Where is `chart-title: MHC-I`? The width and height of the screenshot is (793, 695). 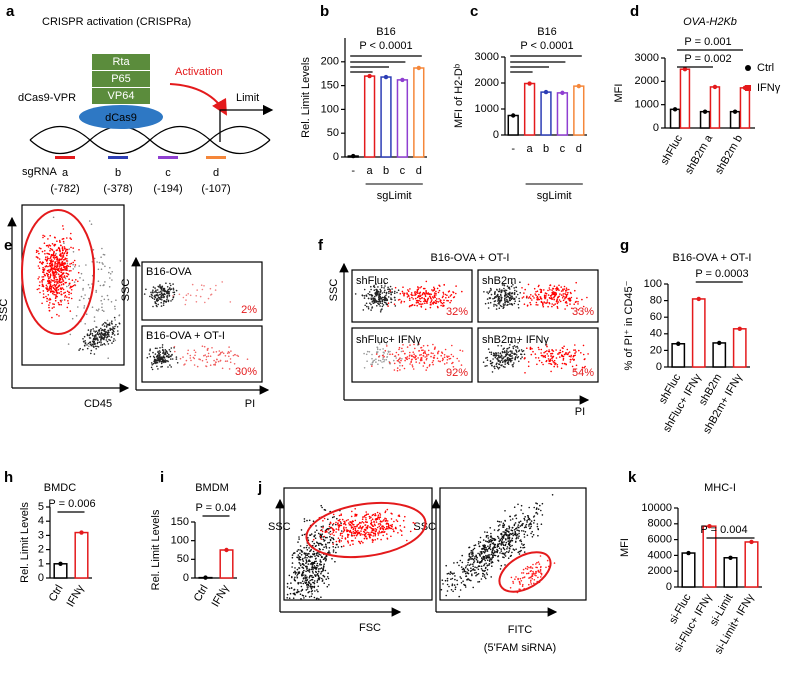 chart-title: MHC-I is located at coordinates (720, 488).